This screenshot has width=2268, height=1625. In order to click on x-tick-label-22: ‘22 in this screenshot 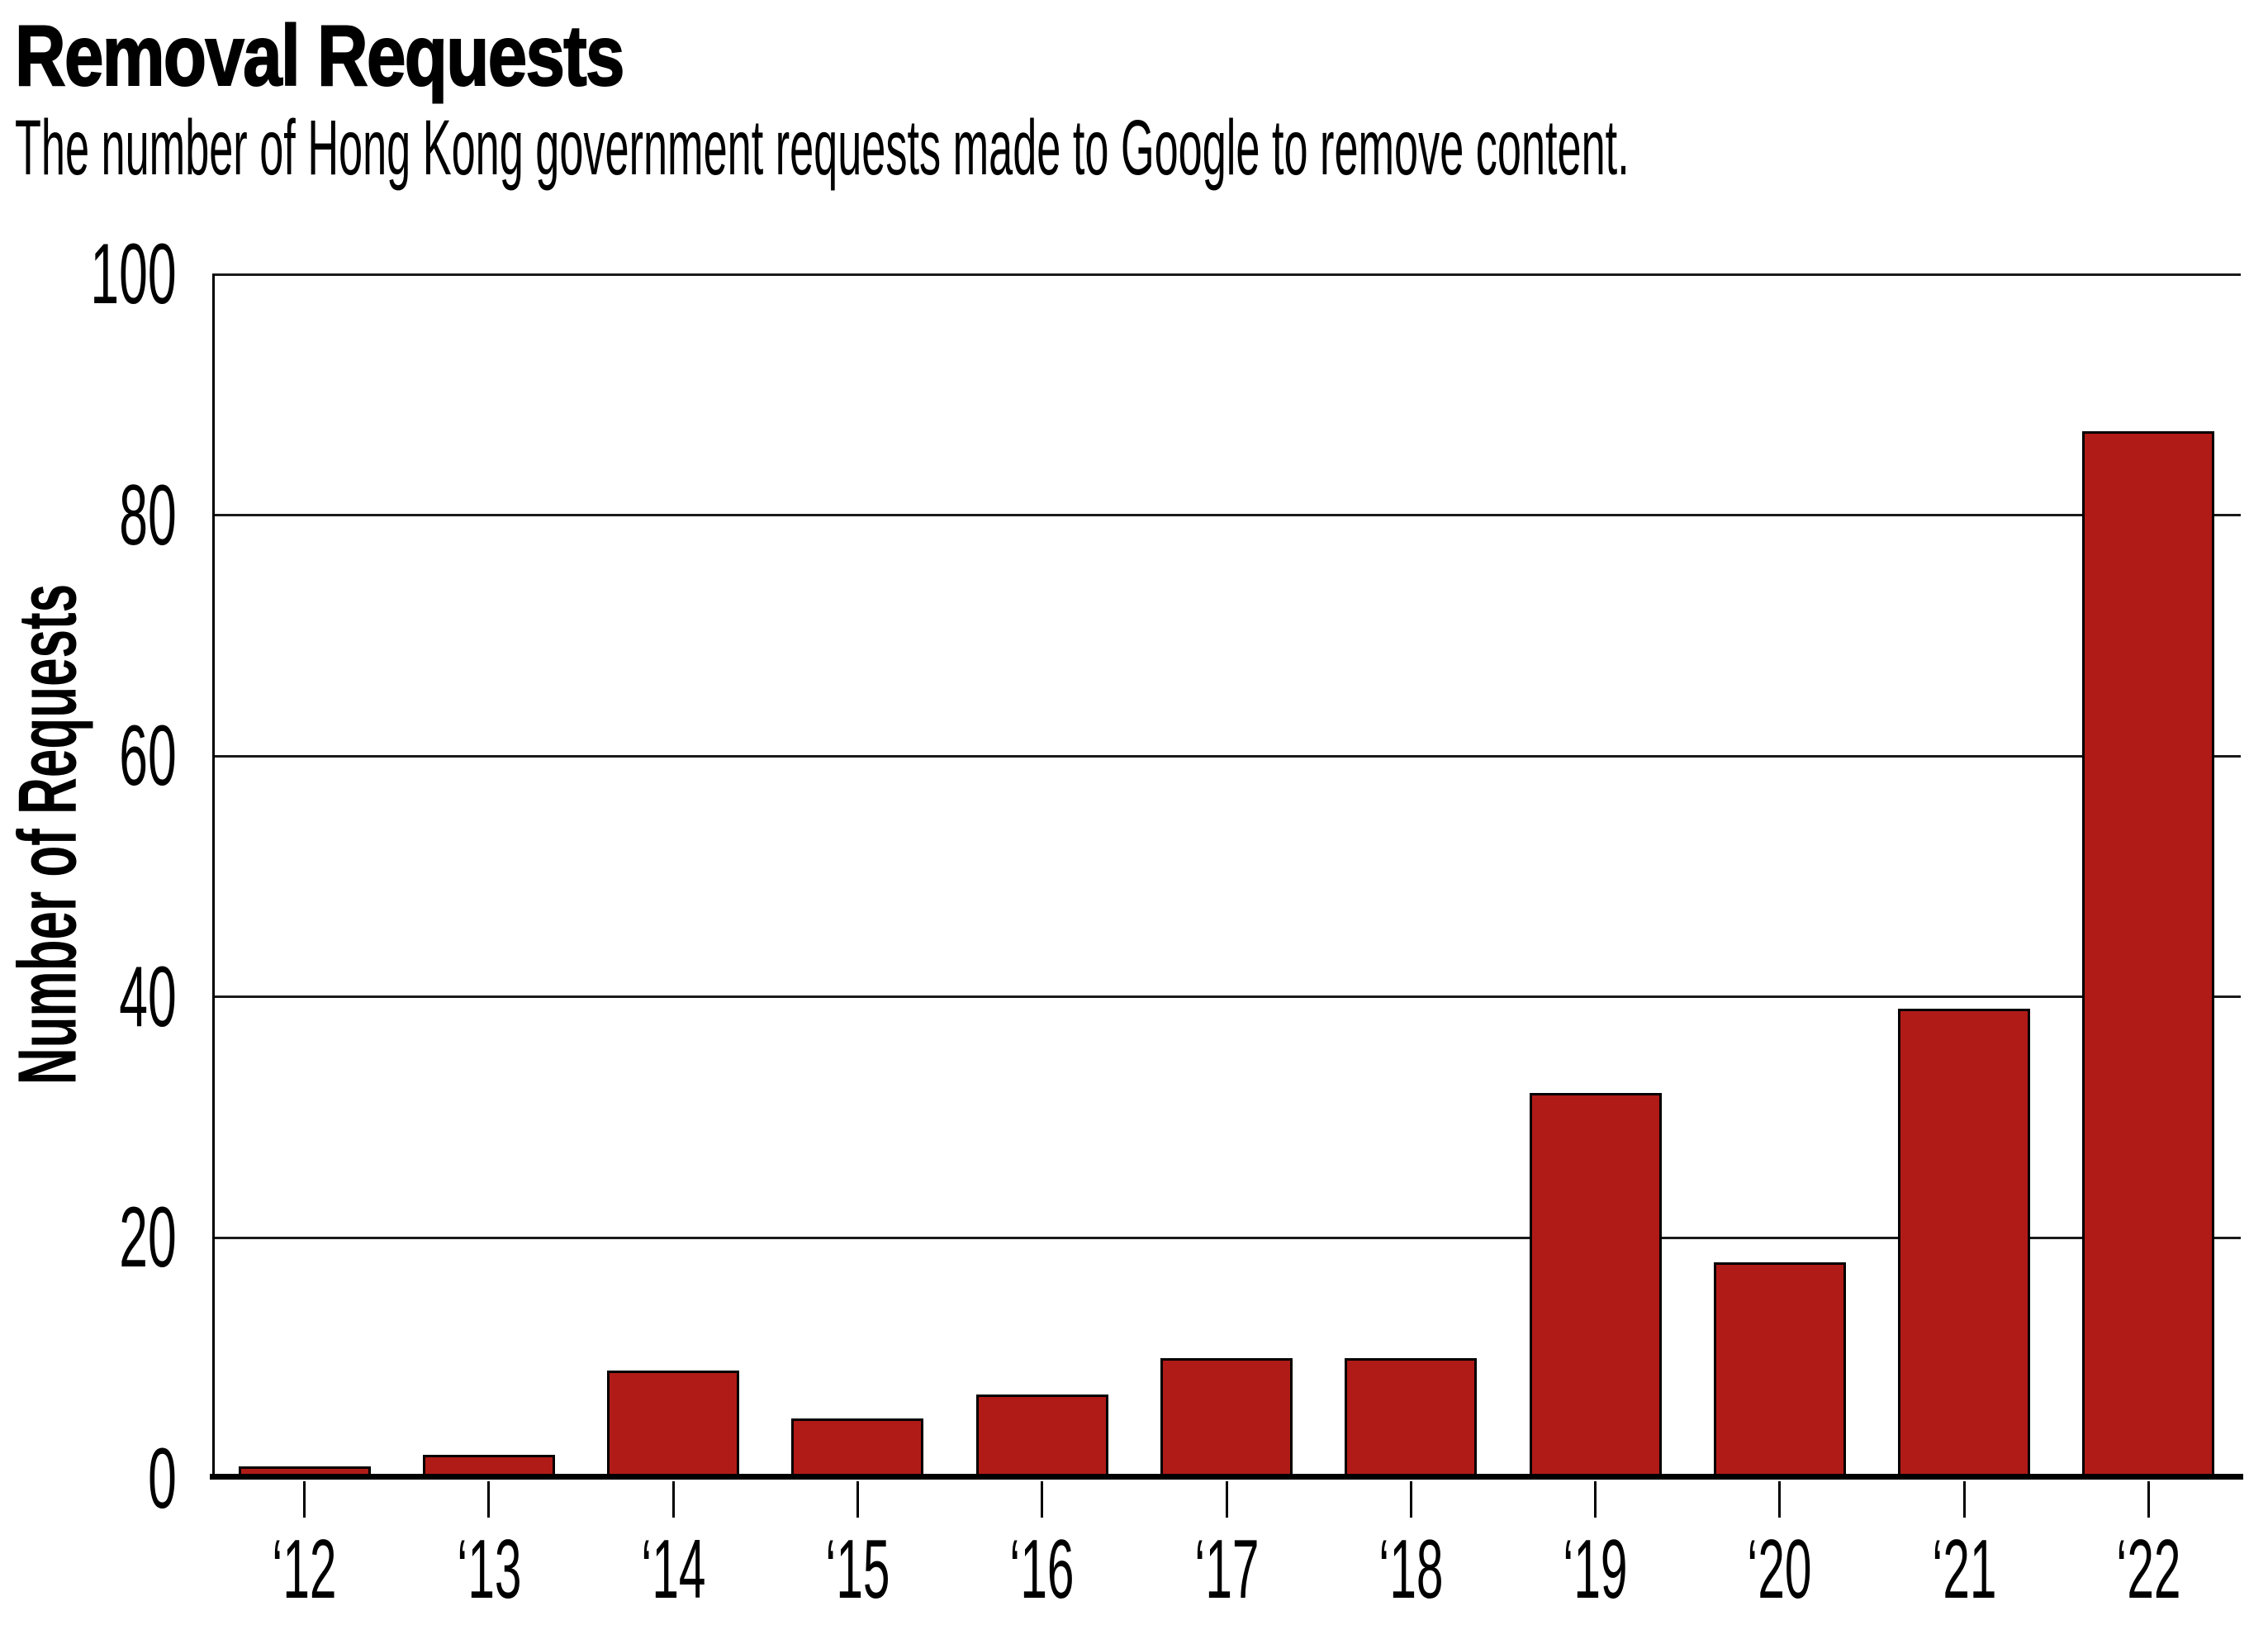, I will do `click(2146, 1570)`.